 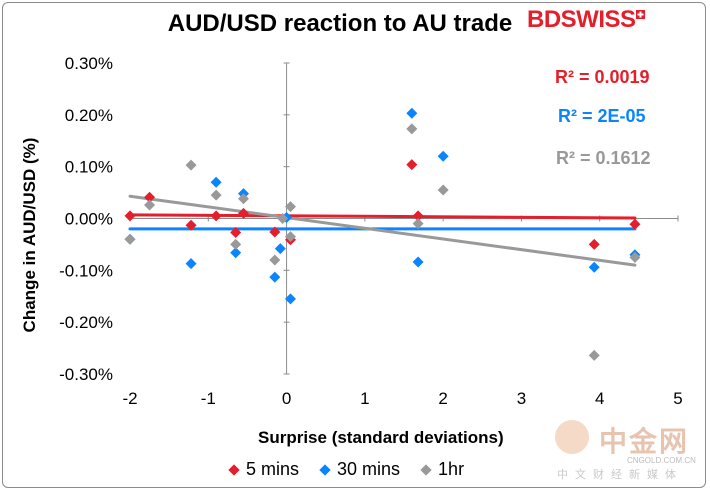 I want to click on legend-item-30min: 30 mins, so click(x=360, y=469).